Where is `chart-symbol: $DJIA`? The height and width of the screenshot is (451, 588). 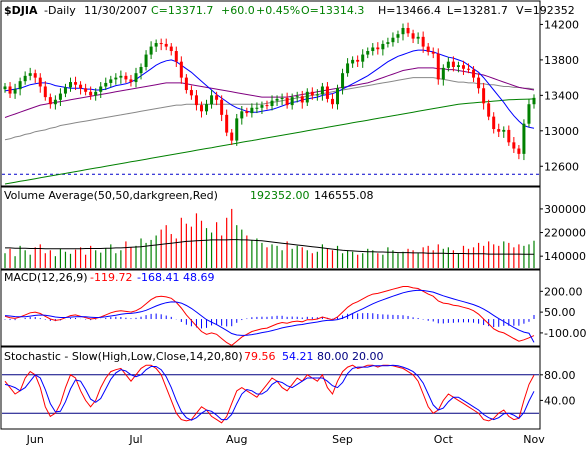 chart-symbol: $DJIA is located at coordinates (21, 10).